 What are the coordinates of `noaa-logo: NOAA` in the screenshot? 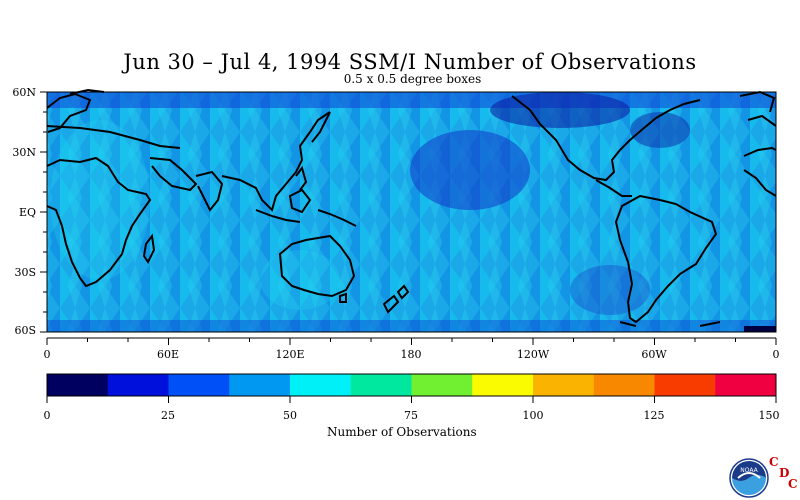 It's located at (749, 478).